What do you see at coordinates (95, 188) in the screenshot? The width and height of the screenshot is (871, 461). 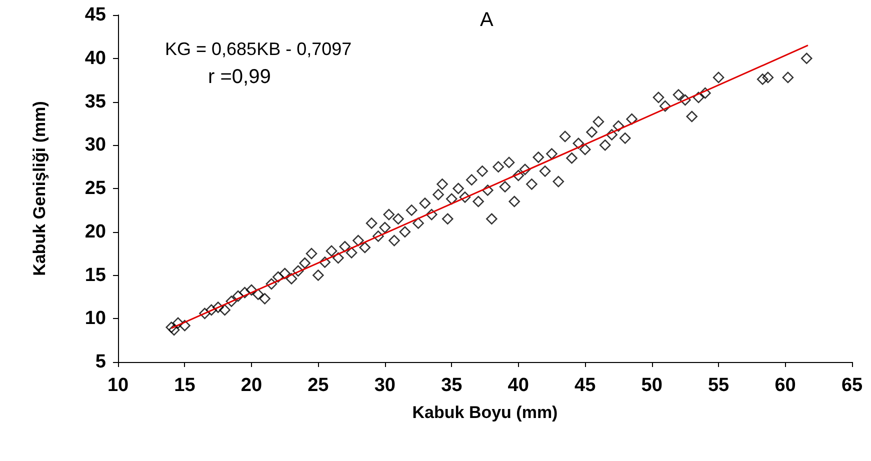 I see `y-tick-label: 25` at bounding box center [95, 188].